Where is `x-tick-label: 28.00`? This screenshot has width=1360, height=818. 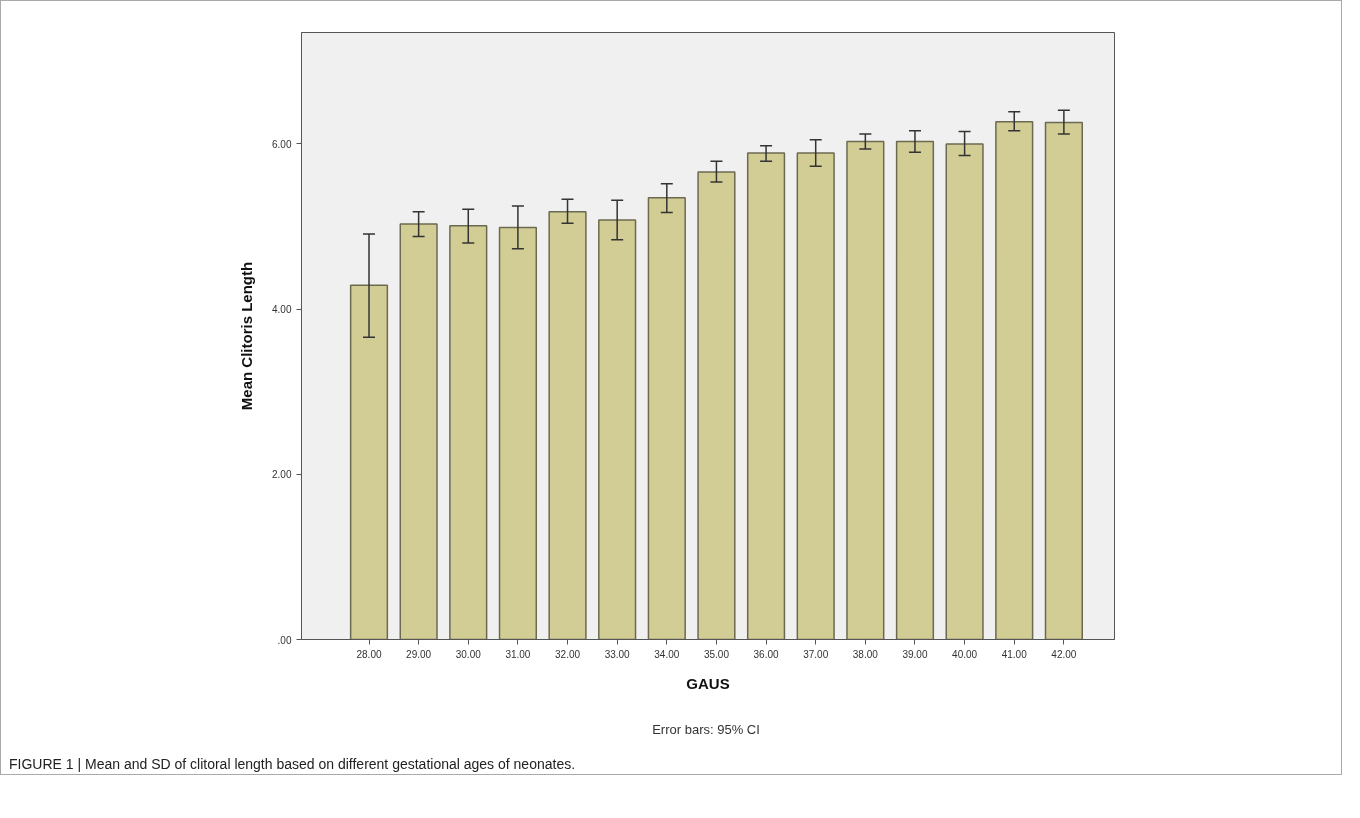 x-tick-label: 28.00 is located at coordinates (369, 654).